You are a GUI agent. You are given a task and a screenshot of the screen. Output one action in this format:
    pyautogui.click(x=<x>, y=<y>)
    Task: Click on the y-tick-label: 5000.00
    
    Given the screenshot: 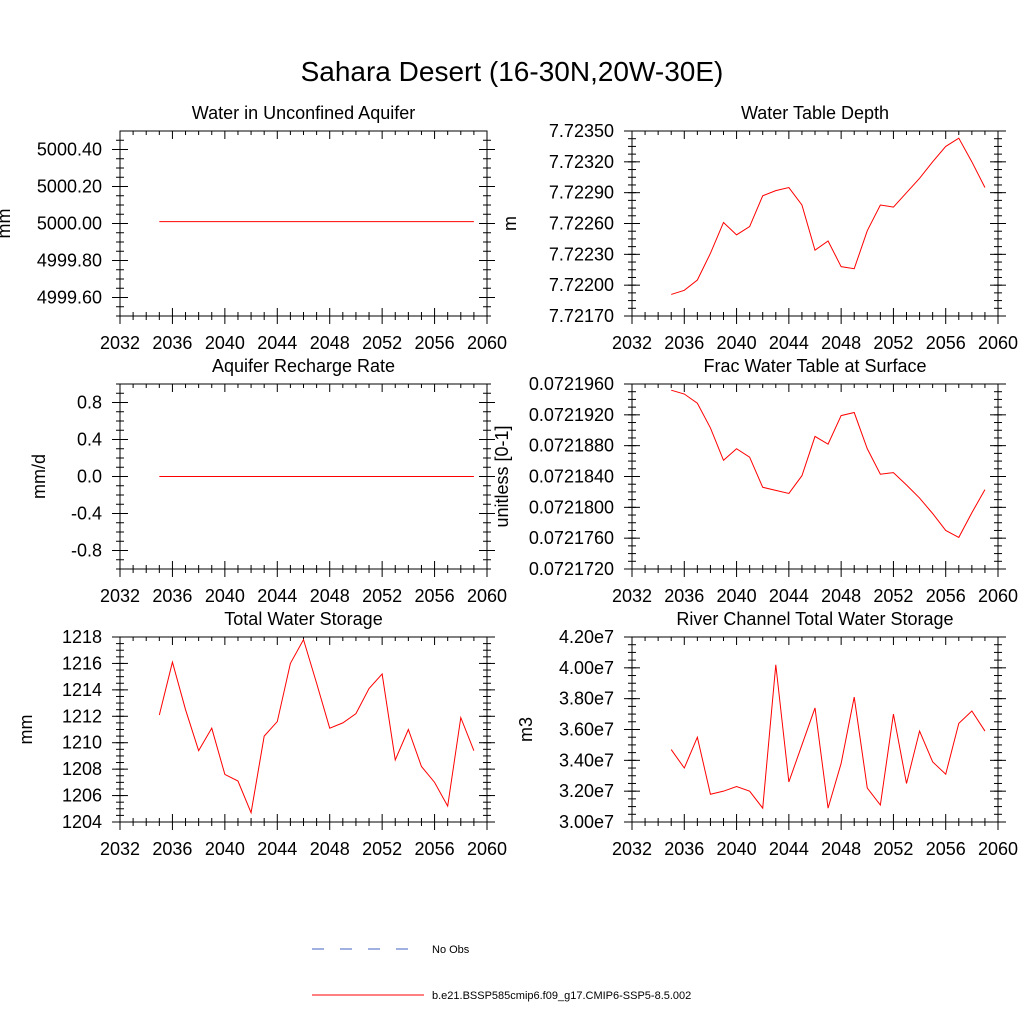 What is the action you would take?
    pyautogui.click(x=69, y=224)
    